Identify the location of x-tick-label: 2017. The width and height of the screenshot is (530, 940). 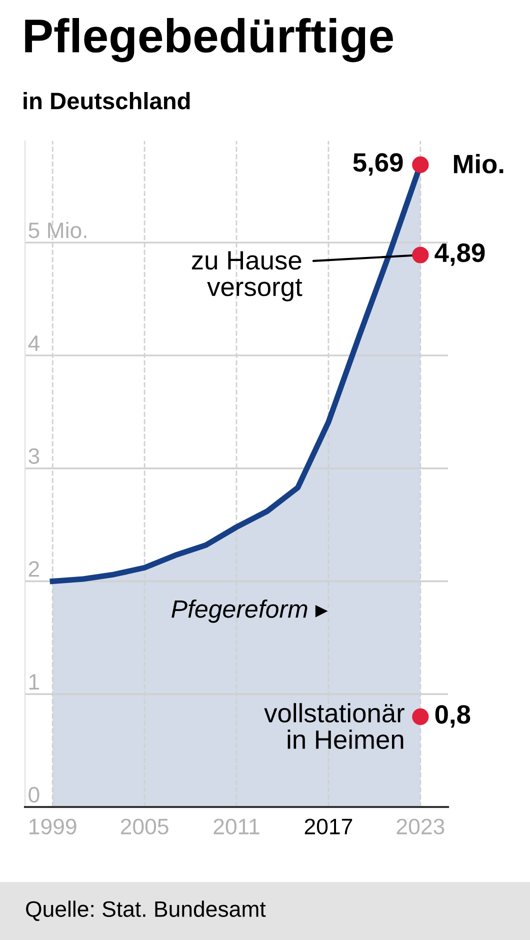
(328, 826).